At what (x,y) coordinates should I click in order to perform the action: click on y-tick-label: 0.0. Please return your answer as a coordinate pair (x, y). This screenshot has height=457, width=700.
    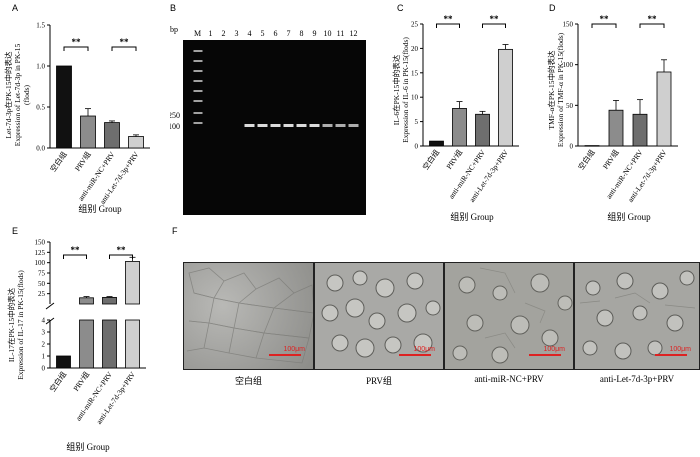
    Looking at the image, I should click on (40, 149).